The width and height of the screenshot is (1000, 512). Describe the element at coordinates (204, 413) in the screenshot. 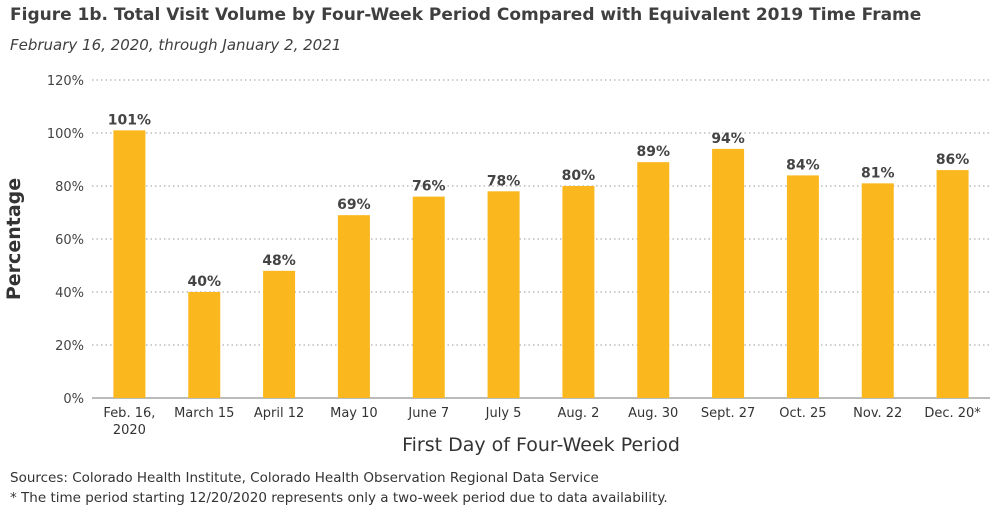

I see `x-tick-label: March 15` at that location.